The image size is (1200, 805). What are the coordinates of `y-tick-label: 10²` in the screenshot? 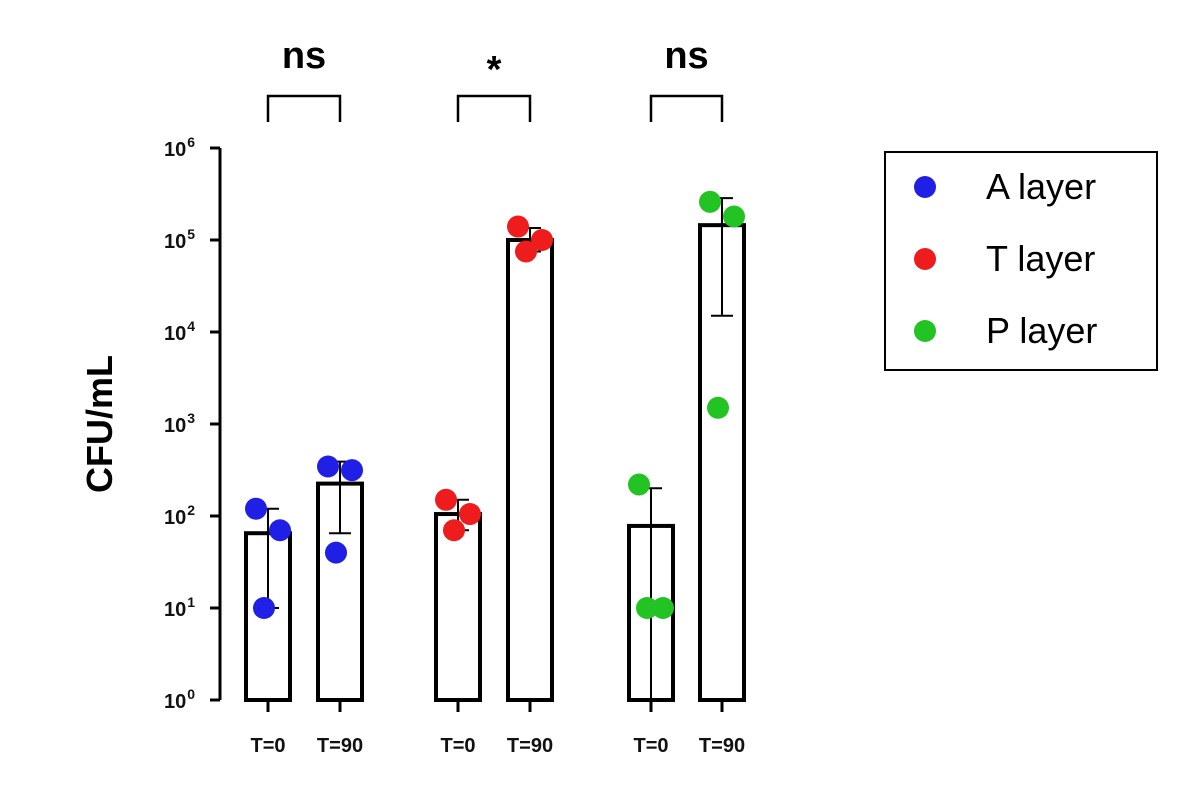 It's located at (179, 515).